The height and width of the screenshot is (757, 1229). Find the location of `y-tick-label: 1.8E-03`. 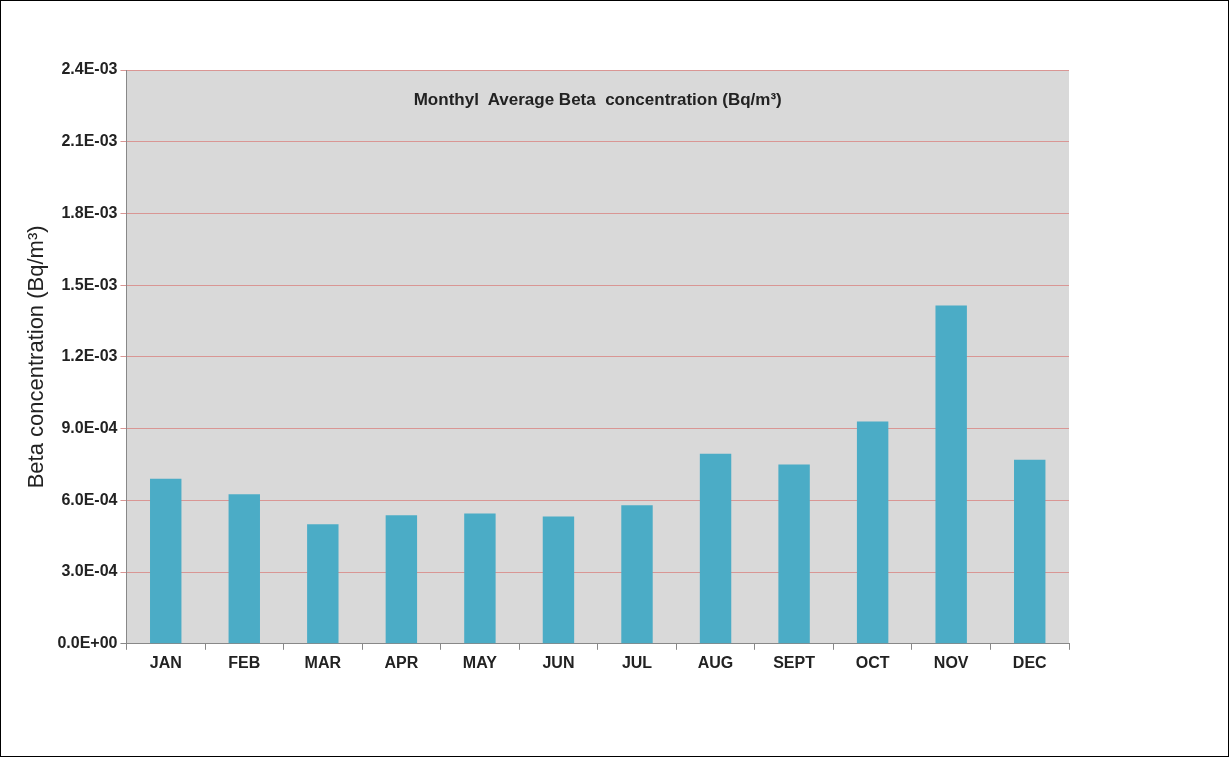

y-tick-label: 1.8E-03 is located at coordinates (89, 212).